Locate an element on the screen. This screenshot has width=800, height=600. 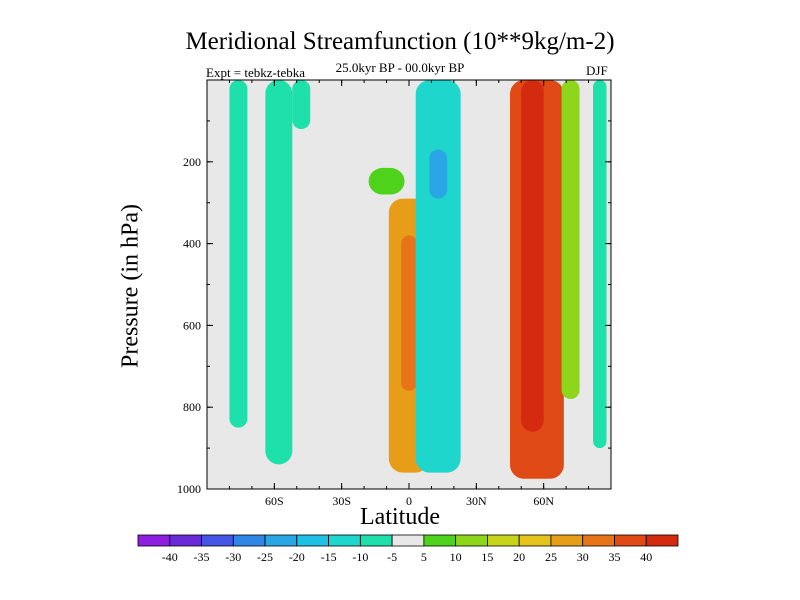
contour-nh-midlat-positive-core is located at coordinates (532, 256).